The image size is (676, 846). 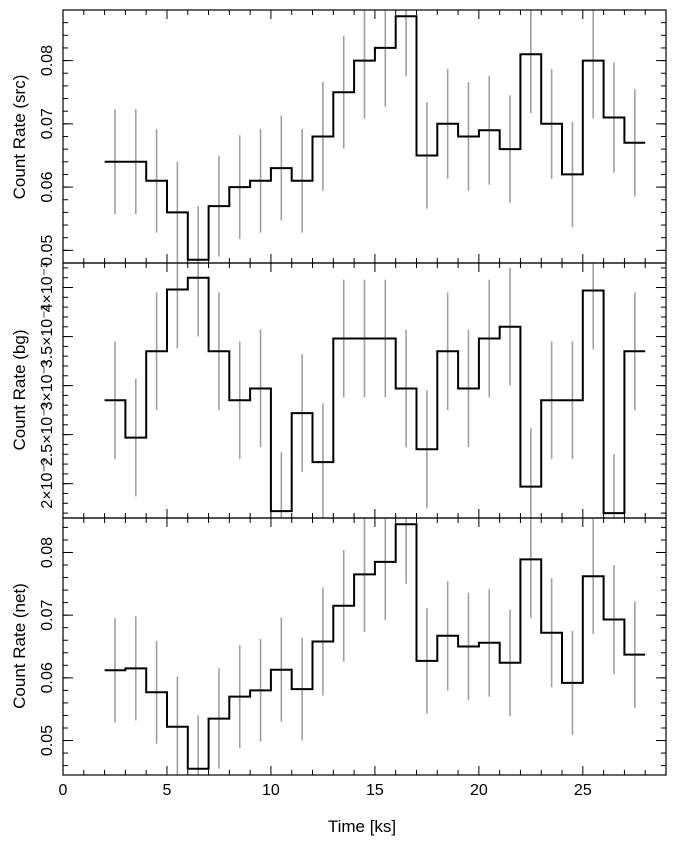 I want to click on y-tick-label: 3×10⁻³, so click(x=47, y=385).